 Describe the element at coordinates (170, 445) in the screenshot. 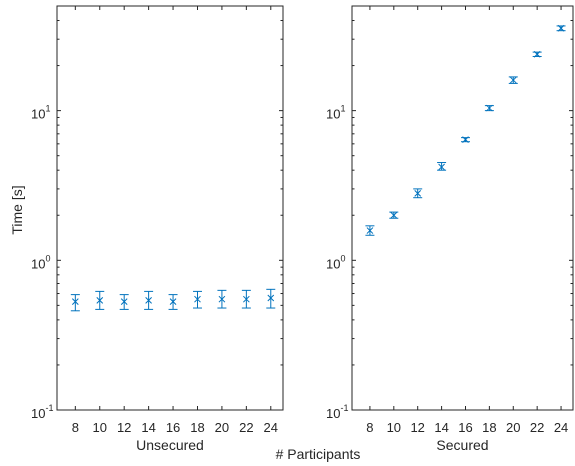

I see `panel-subtitle: Unsecured` at that location.